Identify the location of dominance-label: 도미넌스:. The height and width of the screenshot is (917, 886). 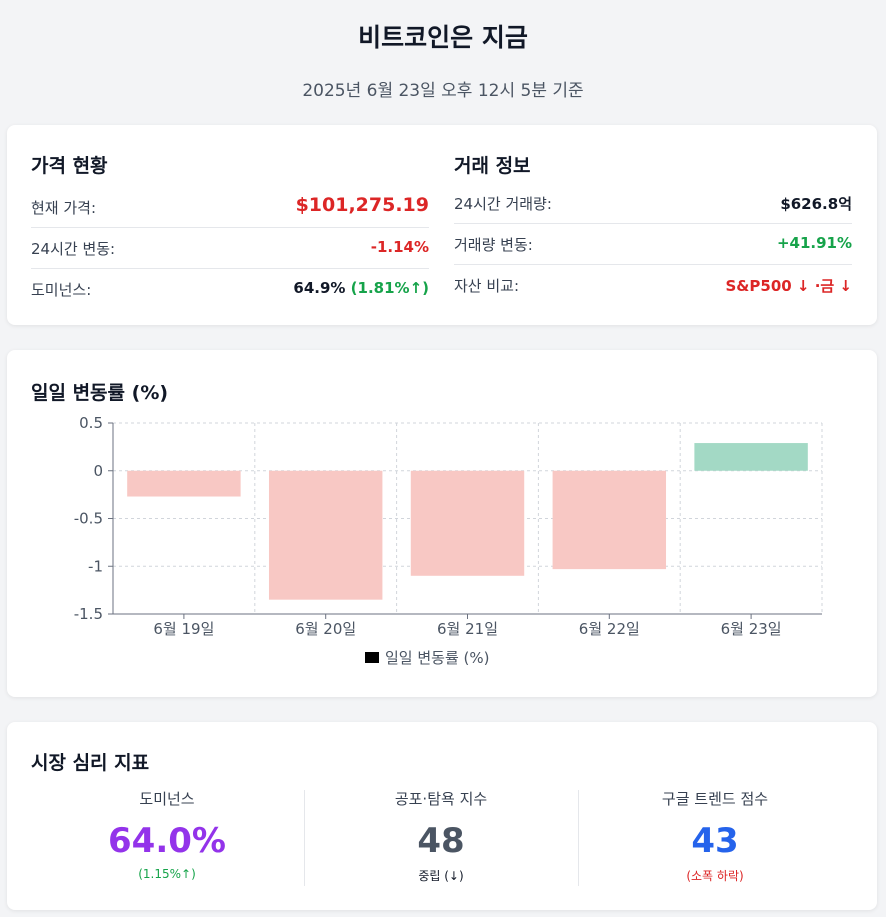
(61, 290).